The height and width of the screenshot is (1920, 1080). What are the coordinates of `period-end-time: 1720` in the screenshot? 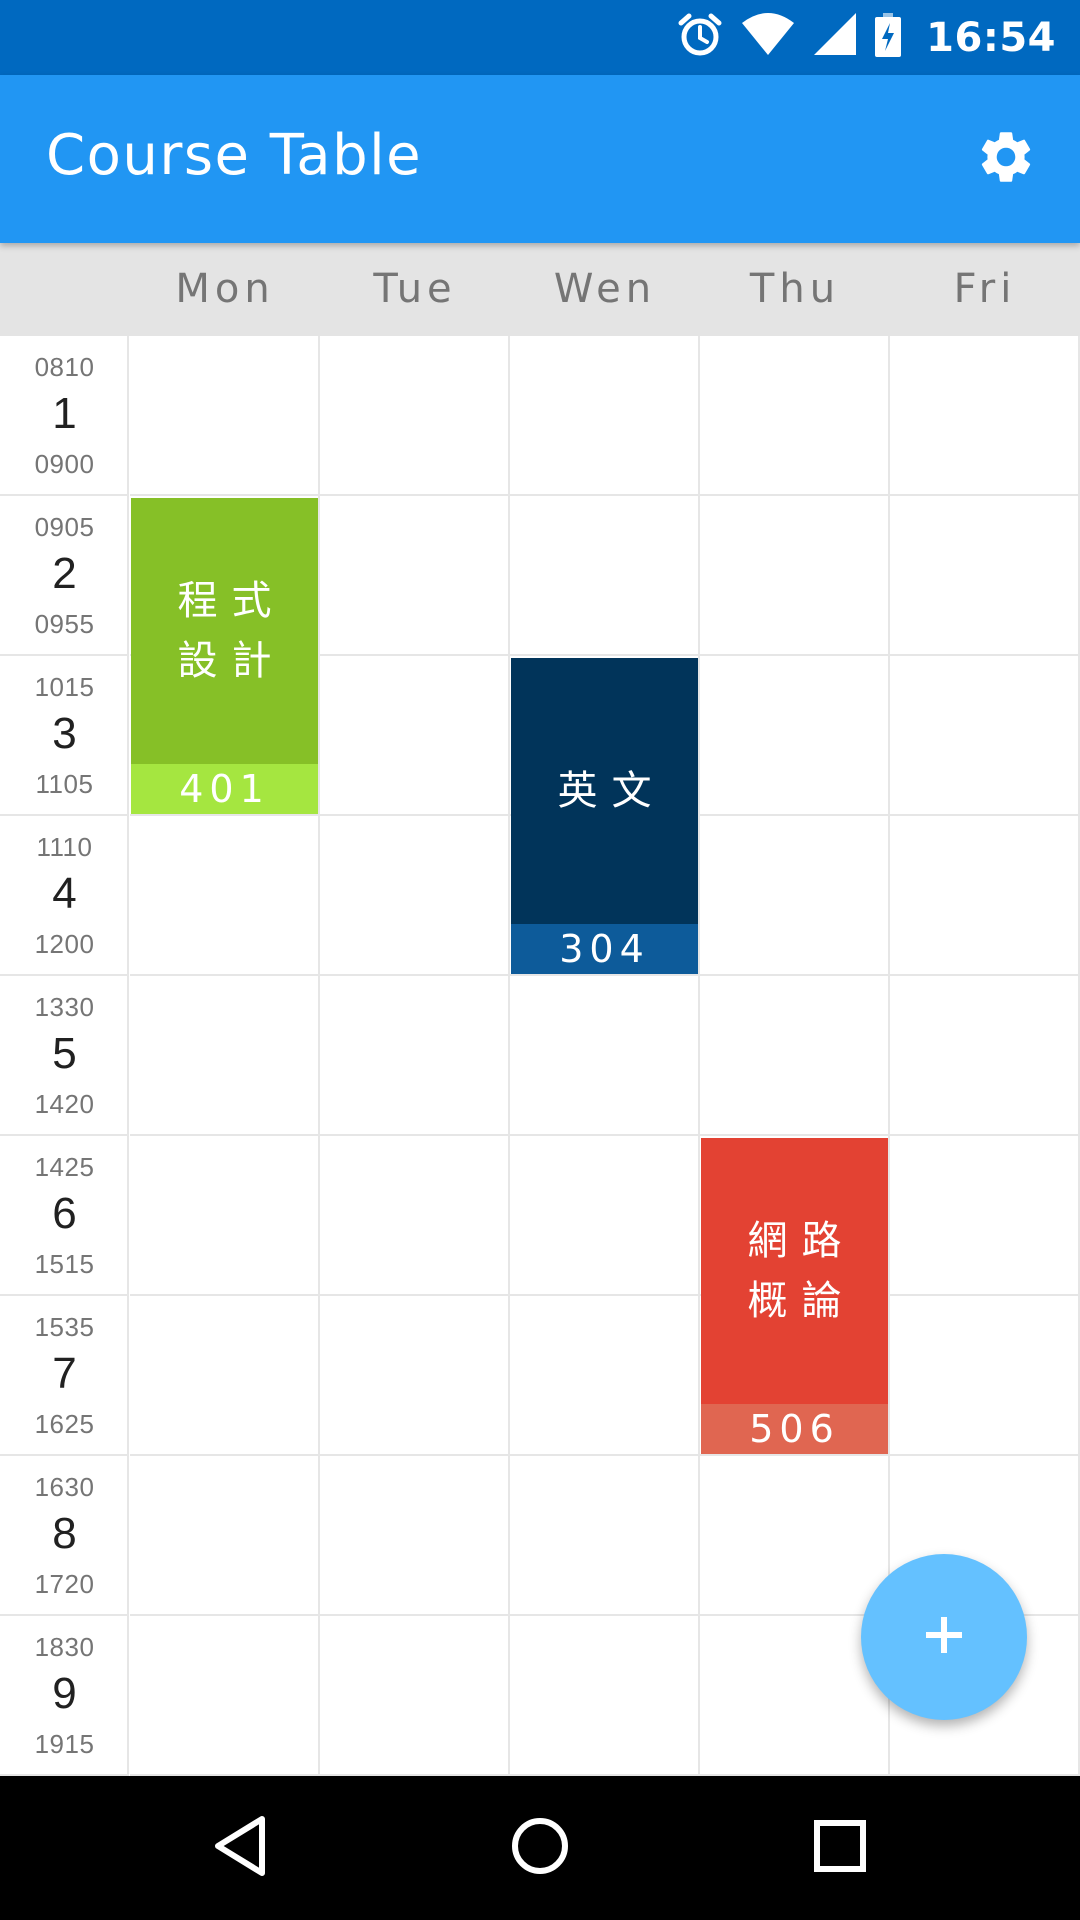 It's located at (64, 1584).